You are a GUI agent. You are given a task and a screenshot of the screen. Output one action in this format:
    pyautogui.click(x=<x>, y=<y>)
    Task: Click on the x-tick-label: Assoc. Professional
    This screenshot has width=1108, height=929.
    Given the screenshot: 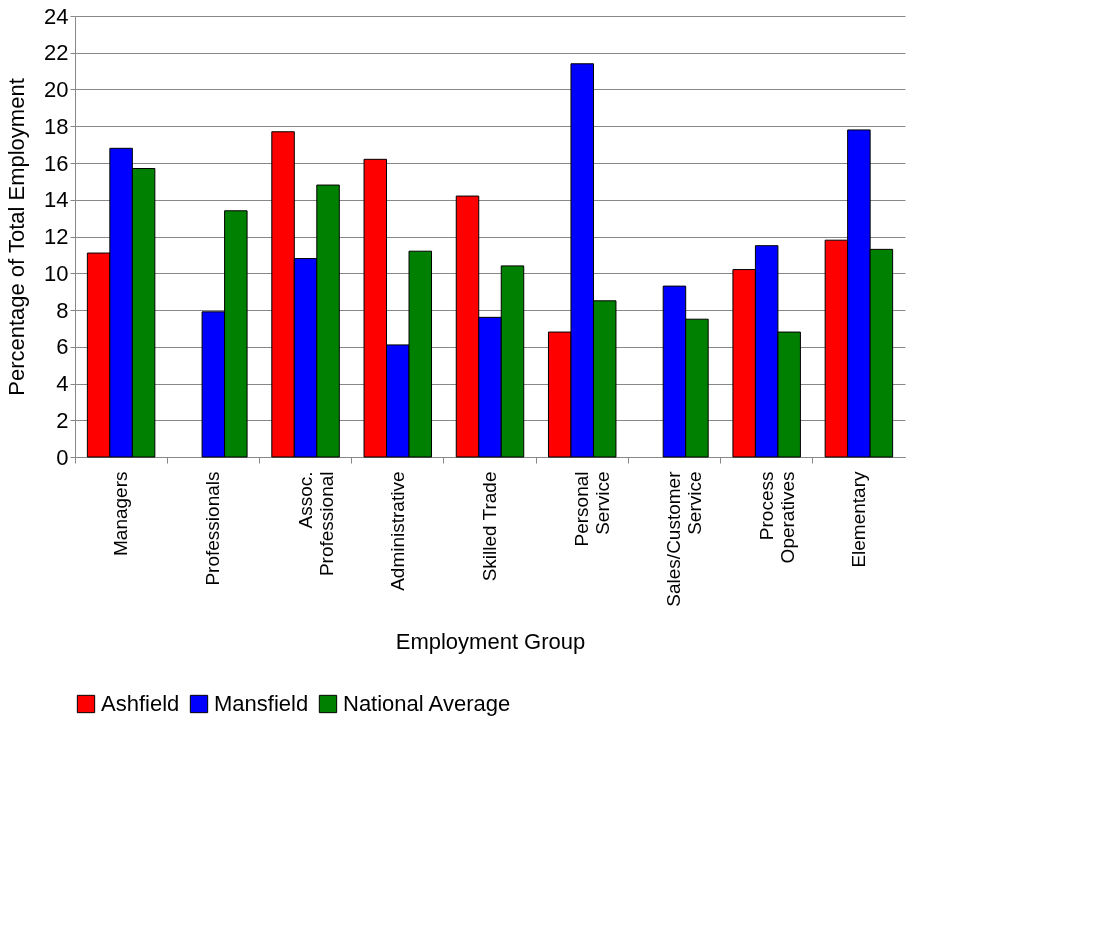 What is the action you would take?
    pyautogui.click(x=315, y=524)
    